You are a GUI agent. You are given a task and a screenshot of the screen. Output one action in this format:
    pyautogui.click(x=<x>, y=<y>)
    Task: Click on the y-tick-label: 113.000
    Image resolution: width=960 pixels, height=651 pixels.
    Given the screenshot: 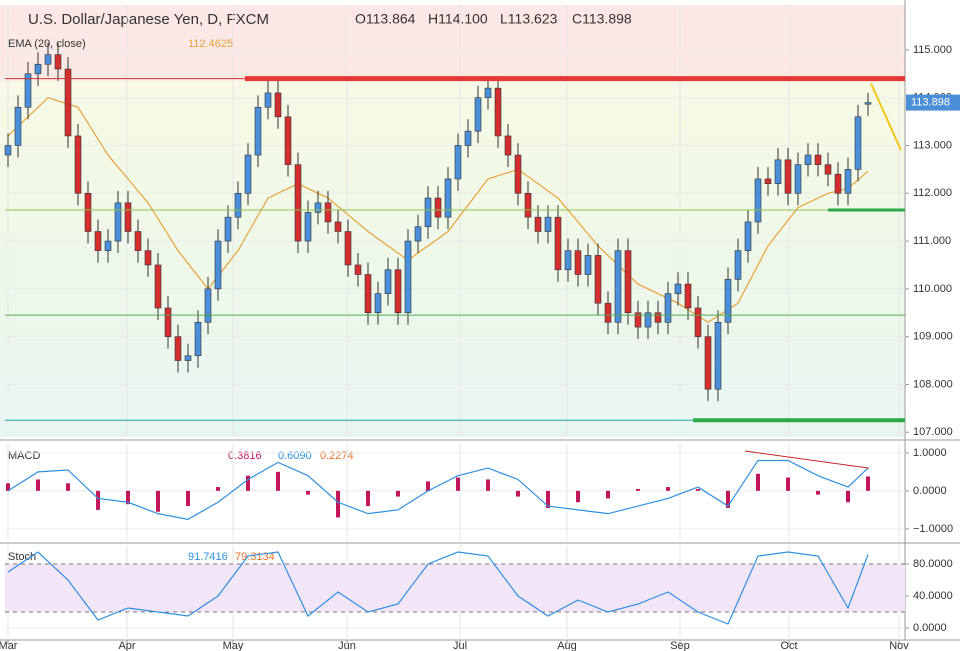 What is the action you would take?
    pyautogui.click(x=932, y=145)
    